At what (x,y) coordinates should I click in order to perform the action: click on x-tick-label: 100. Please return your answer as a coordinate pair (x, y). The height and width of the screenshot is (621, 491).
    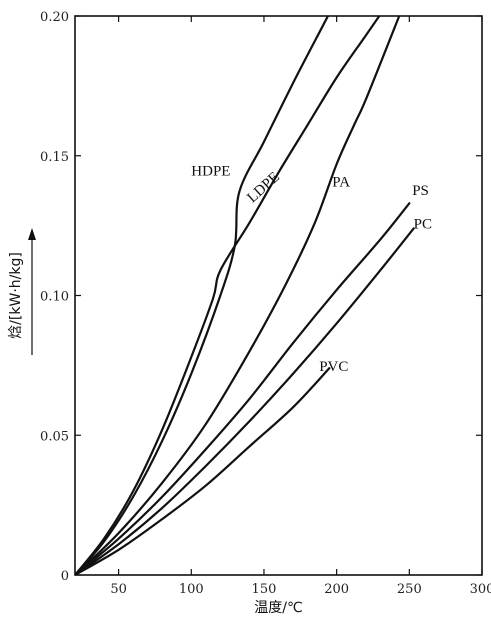
    Looking at the image, I should click on (191, 589).